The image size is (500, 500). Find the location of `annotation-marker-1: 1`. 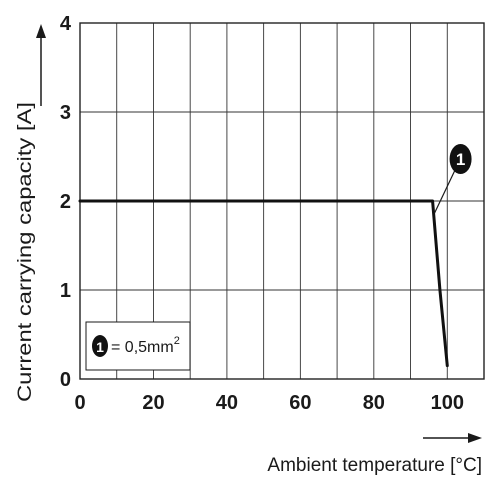

annotation-marker-1: 1 is located at coordinates (453, 179).